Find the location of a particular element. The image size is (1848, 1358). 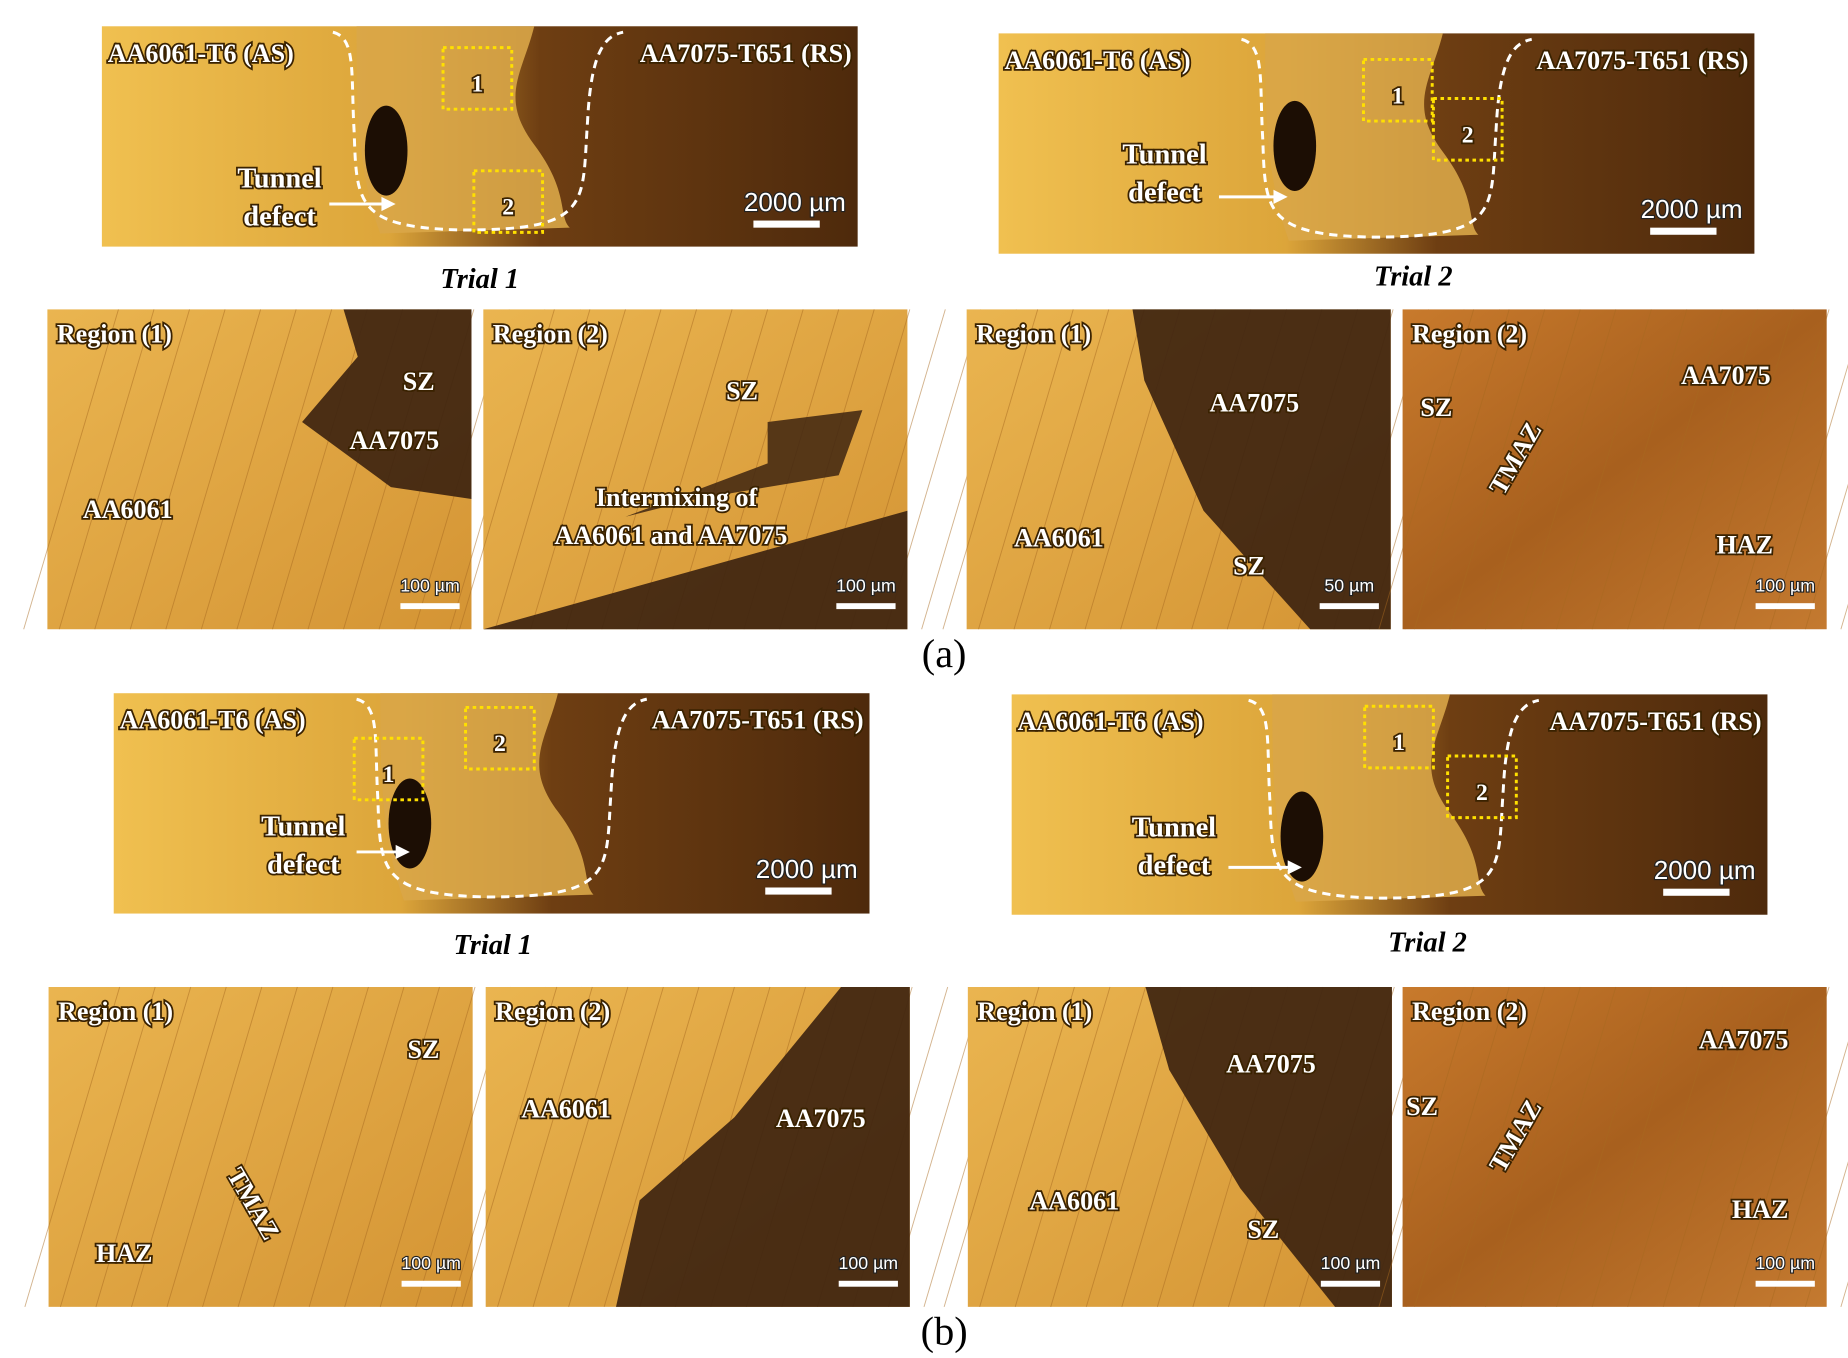

micrograph: Region (2) AA6061 AA7075 100 µm is located at coordinates (740, 1146).